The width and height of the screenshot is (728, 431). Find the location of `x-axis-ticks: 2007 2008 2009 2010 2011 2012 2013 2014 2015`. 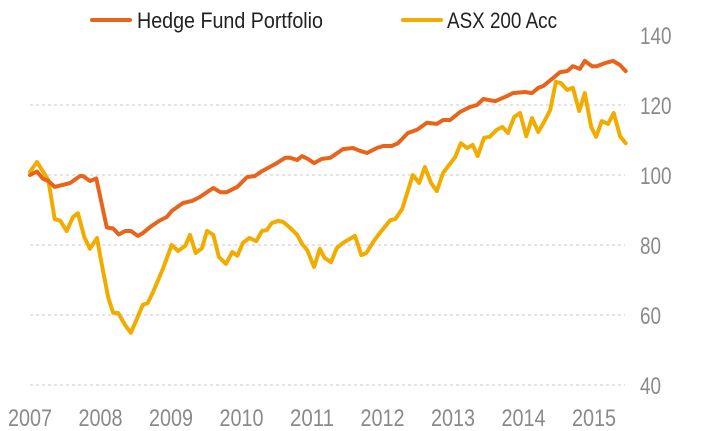

x-axis-ticks: 2007 2008 2009 2010 2011 2012 2013 2014 2015 is located at coordinates (312, 418).